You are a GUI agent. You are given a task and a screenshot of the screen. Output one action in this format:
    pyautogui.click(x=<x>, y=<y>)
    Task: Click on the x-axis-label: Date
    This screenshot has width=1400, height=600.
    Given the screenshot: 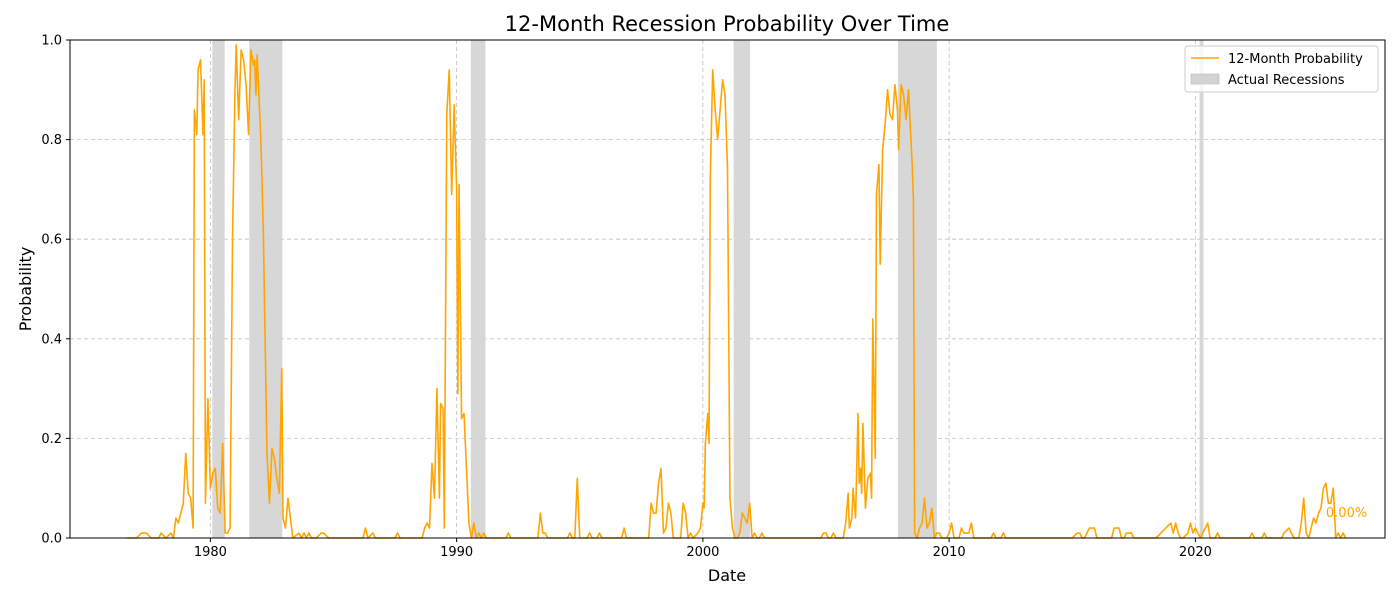 What is the action you would take?
    pyautogui.click(x=727, y=575)
    